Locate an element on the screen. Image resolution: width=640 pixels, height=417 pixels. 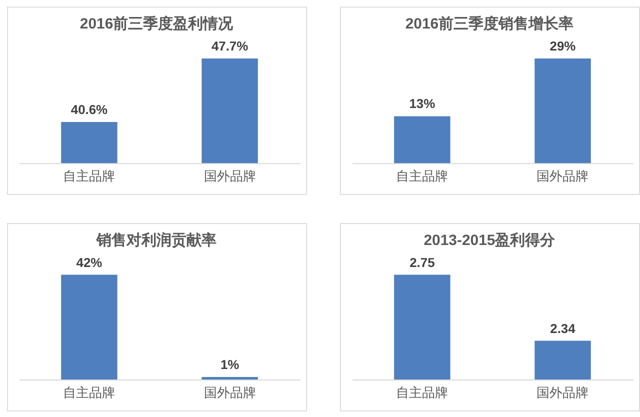
chart-title: 2013-2015盈利得分 is located at coordinates (490, 240).